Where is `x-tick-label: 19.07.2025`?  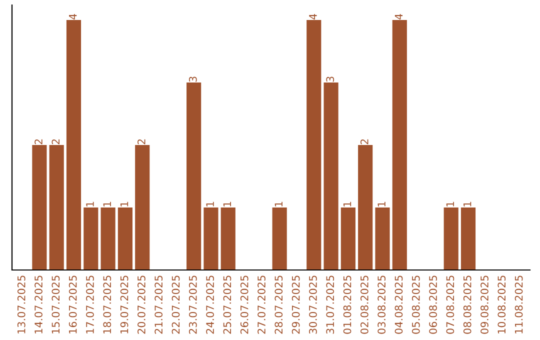 x-tick-label: 19.07.2025 is located at coordinates (124, 305).